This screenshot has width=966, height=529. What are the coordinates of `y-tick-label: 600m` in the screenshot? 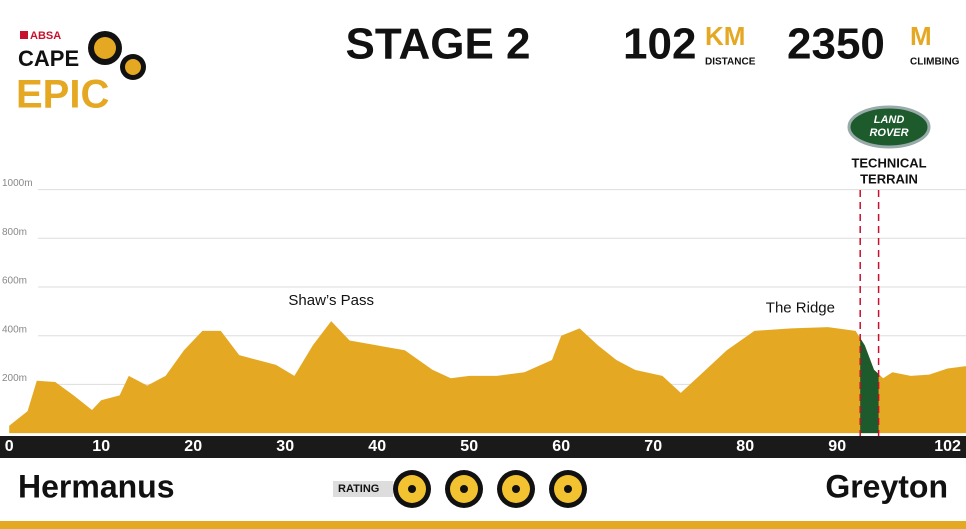 It's located at (14, 281).